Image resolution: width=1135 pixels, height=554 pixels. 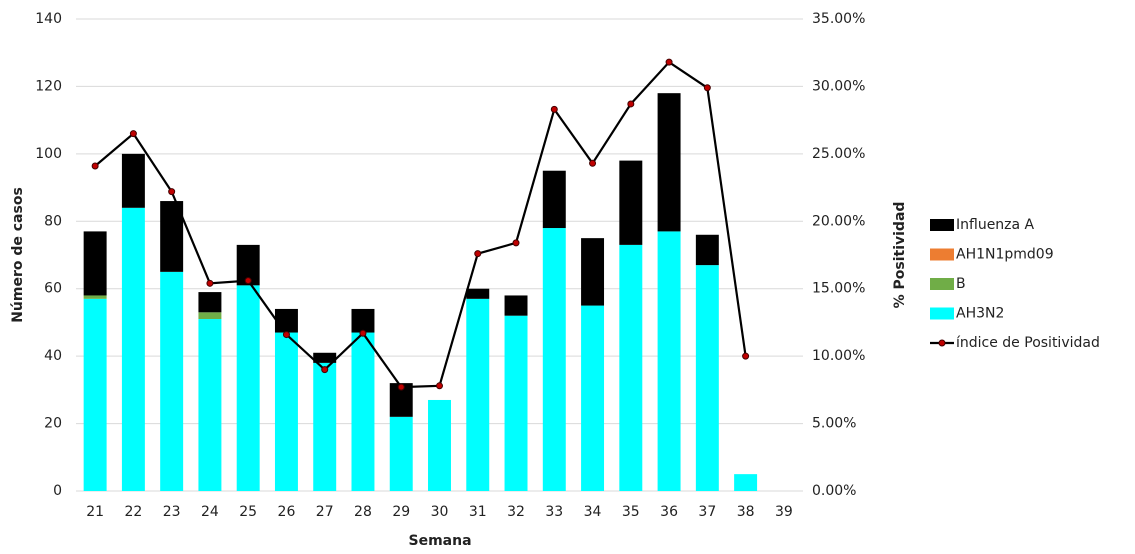 What do you see at coordinates (325, 512) in the screenshot?
I see `x-tick-label: 27` at bounding box center [325, 512].